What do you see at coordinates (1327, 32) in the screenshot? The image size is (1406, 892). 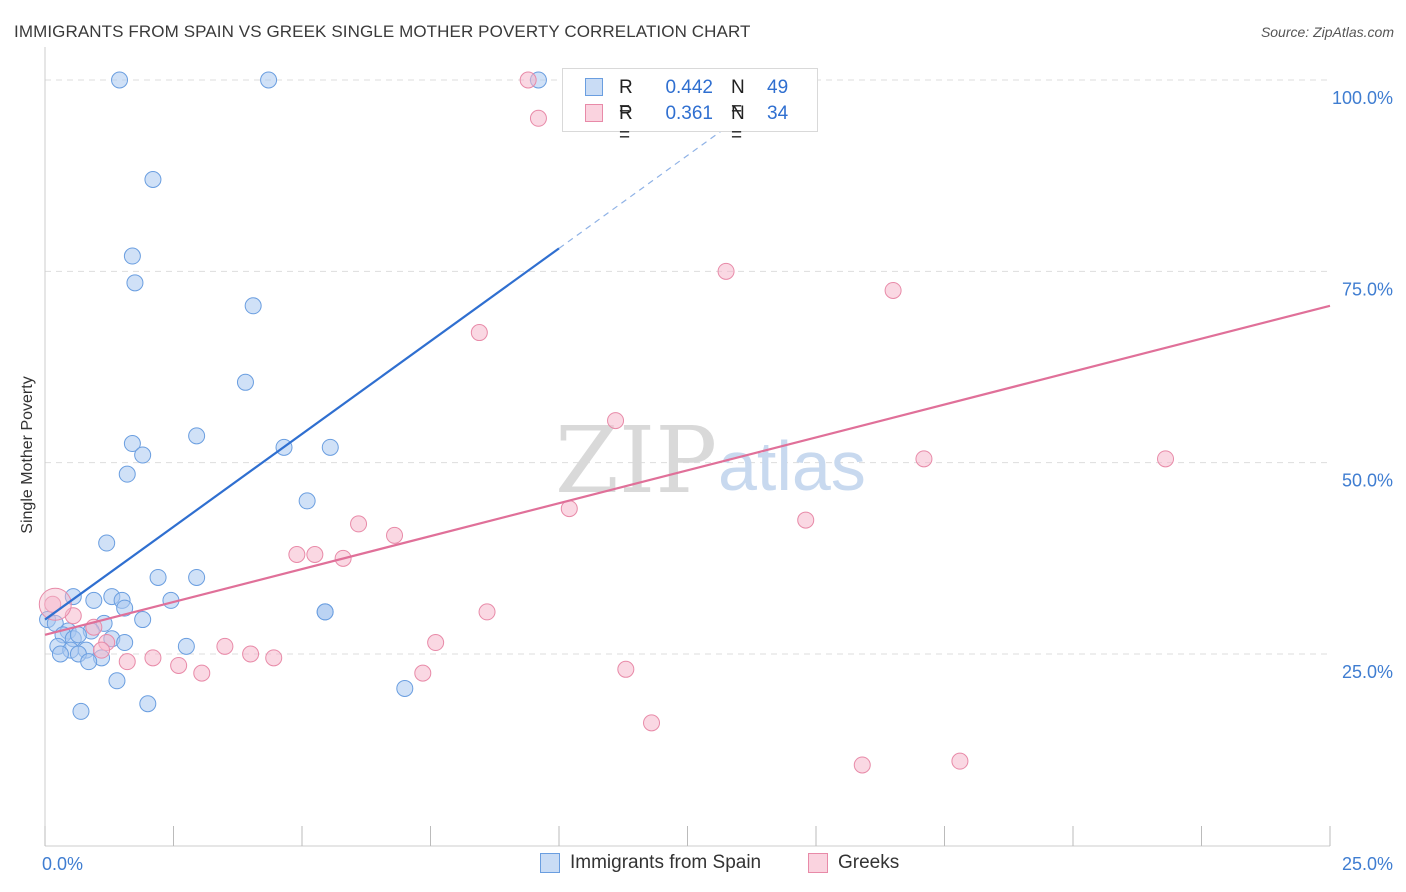 I see `source-label: Source: ZipAtlas.com` at bounding box center [1327, 32].